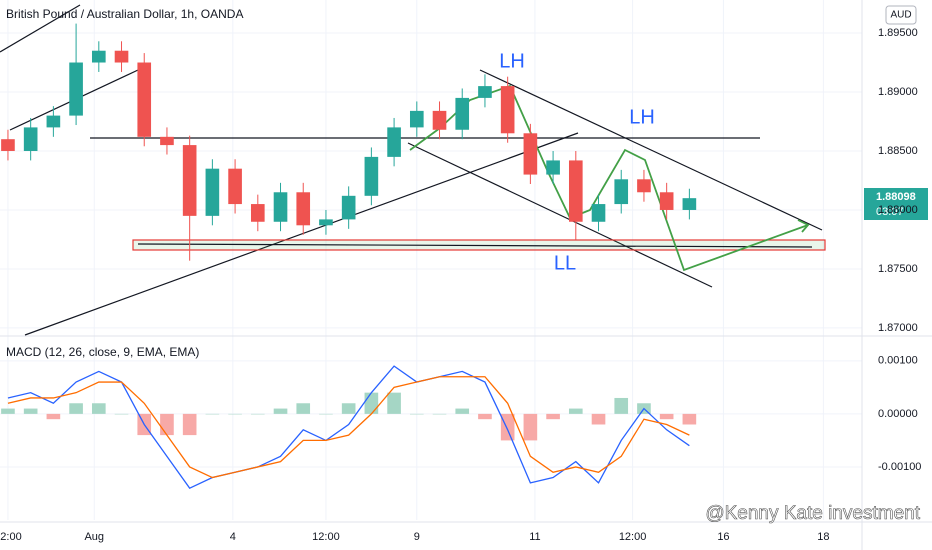 This screenshot has height=550, width=932. What do you see at coordinates (890, 212) in the screenshot?
I see `countdown: 03:07` at bounding box center [890, 212].